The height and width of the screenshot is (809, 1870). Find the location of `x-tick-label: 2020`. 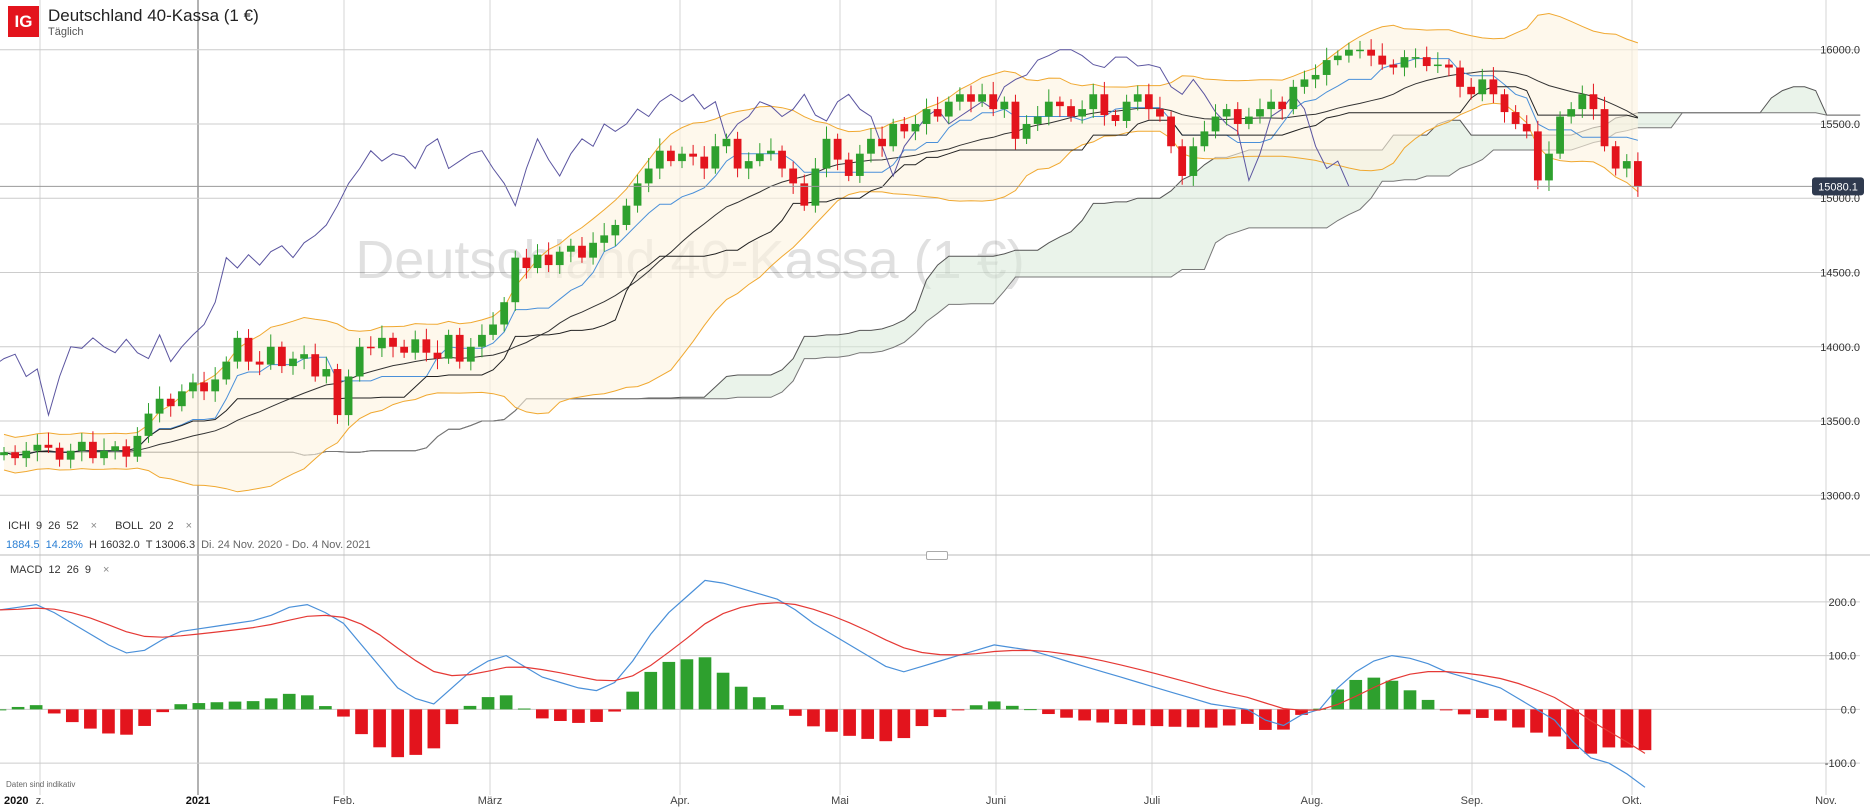

x-tick-label: 2020 is located at coordinates (16, 801).